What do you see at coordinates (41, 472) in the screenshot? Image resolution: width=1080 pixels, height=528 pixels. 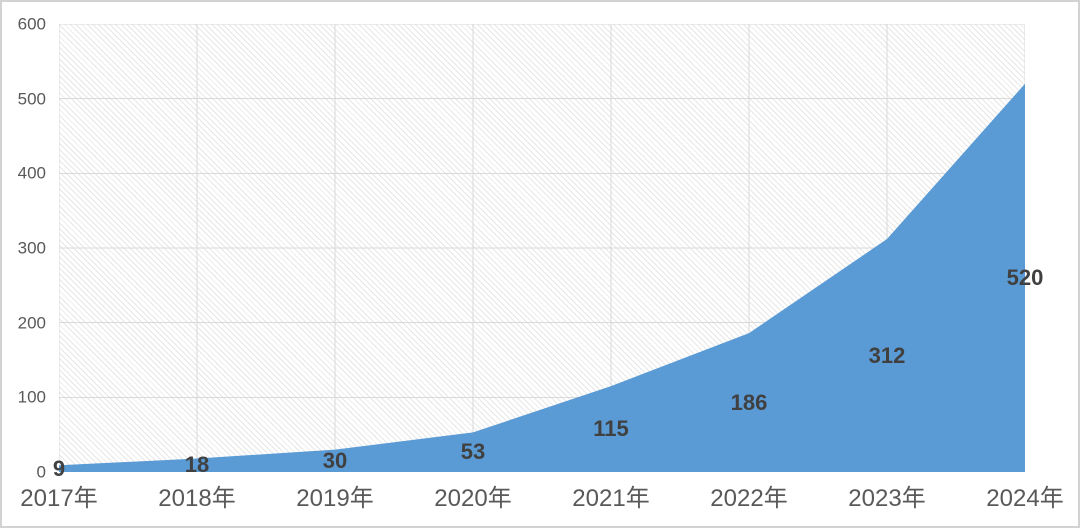 I see `y-axis-tick-label: 0` at bounding box center [41, 472].